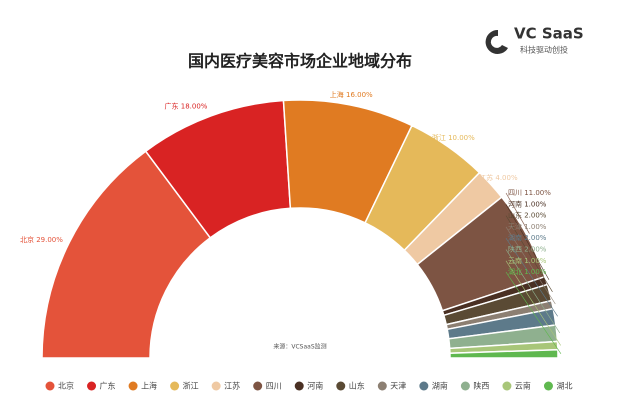 The image size is (622, 409). Describe the element at coordinates (191, 386) in the screenshot. I see `legend-label: 浙江` at that location.